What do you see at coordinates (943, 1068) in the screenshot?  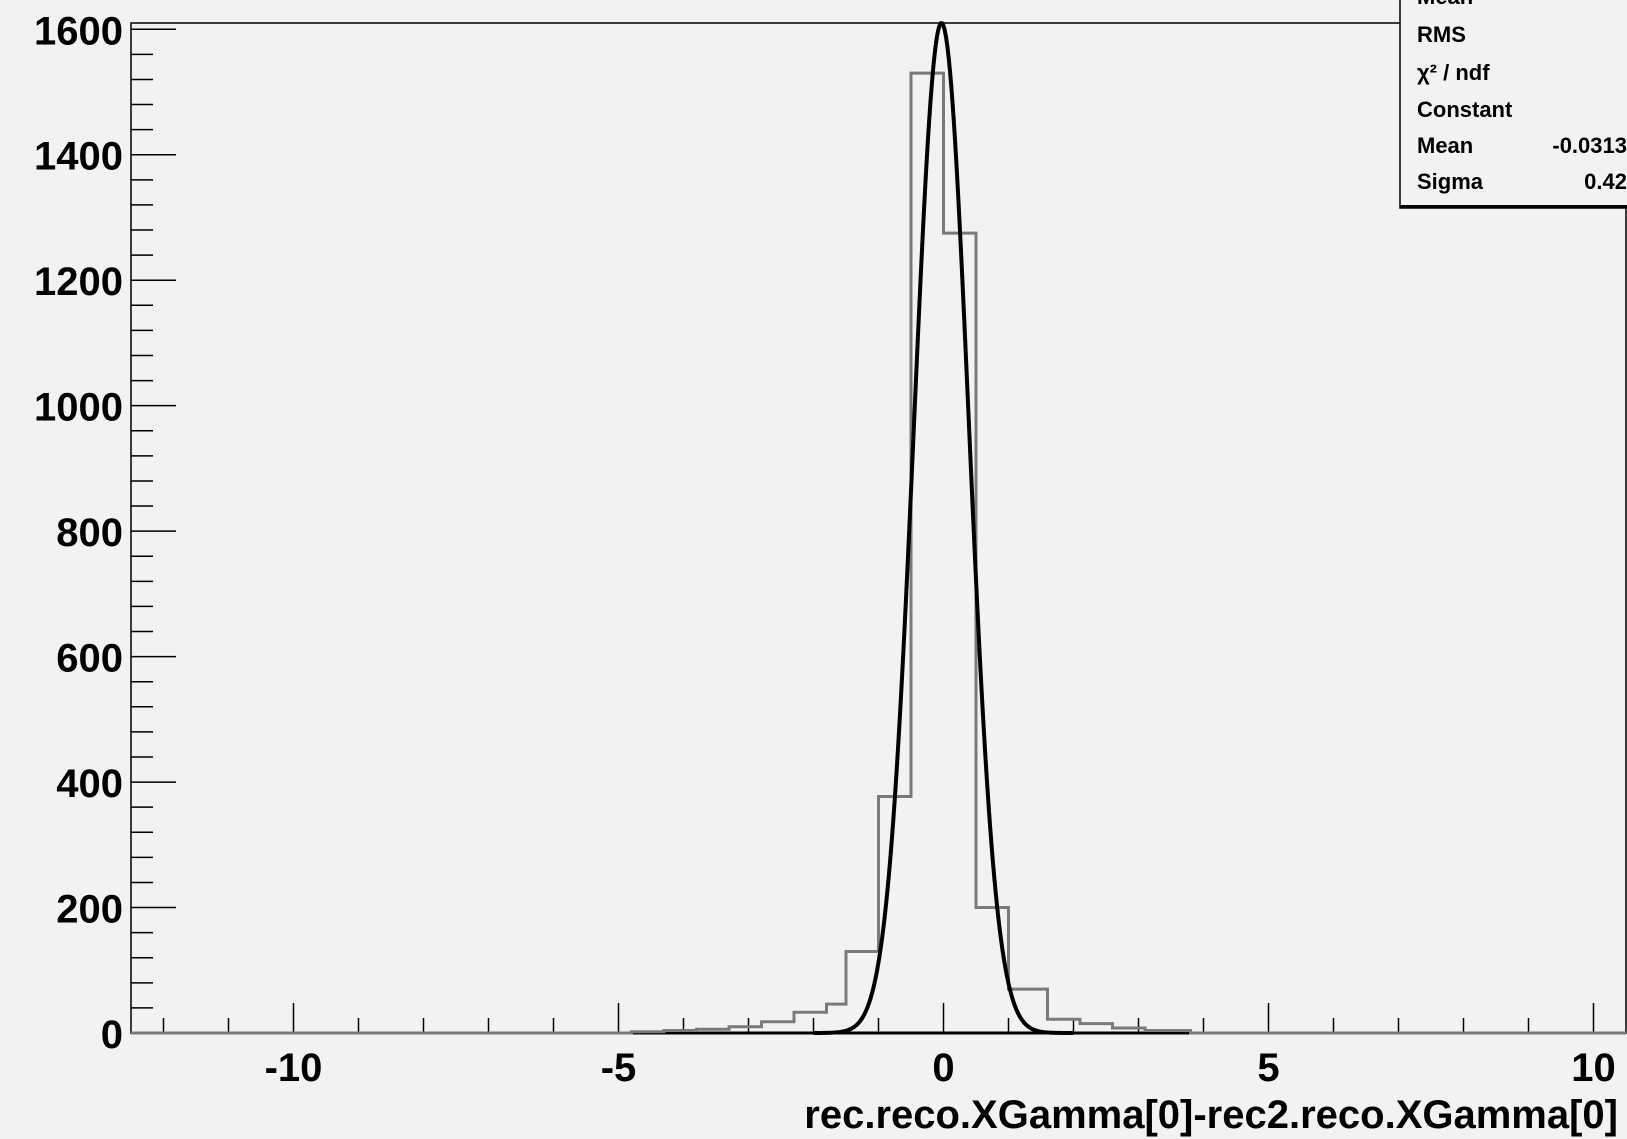 I see `x-tick-label: 0` at bounding box center [943, 1068].